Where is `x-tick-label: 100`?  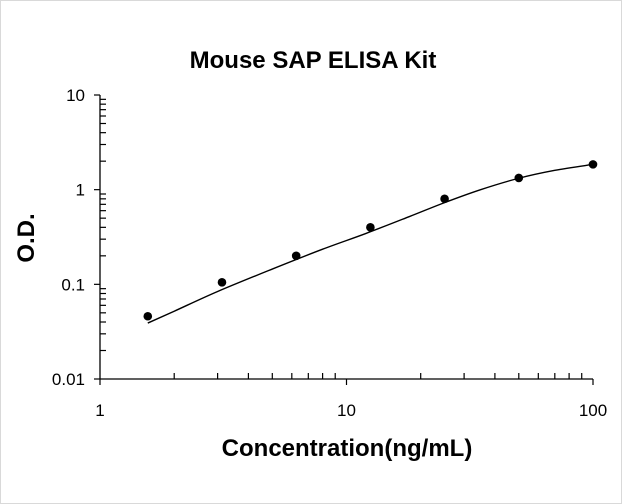 x-tick-label: 100 is located at coordinates (593, 410).